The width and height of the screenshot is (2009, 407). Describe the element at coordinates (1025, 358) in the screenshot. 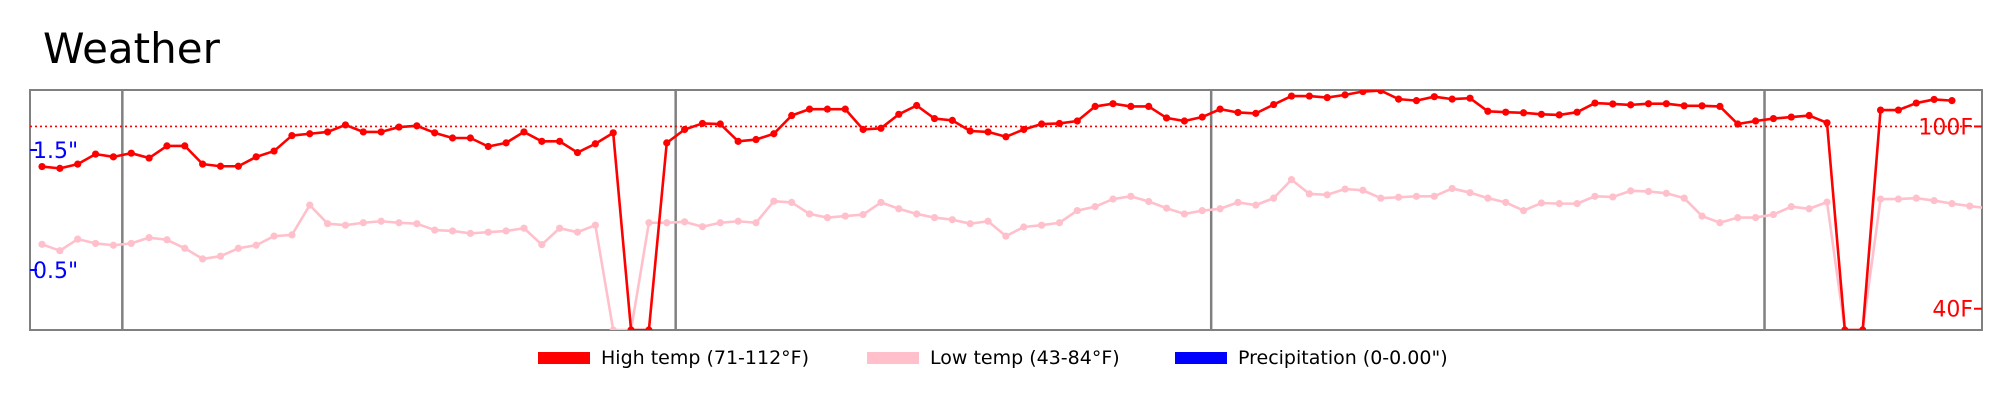

I see `legend-label-low: Low temp (43-84°F)` at that location.